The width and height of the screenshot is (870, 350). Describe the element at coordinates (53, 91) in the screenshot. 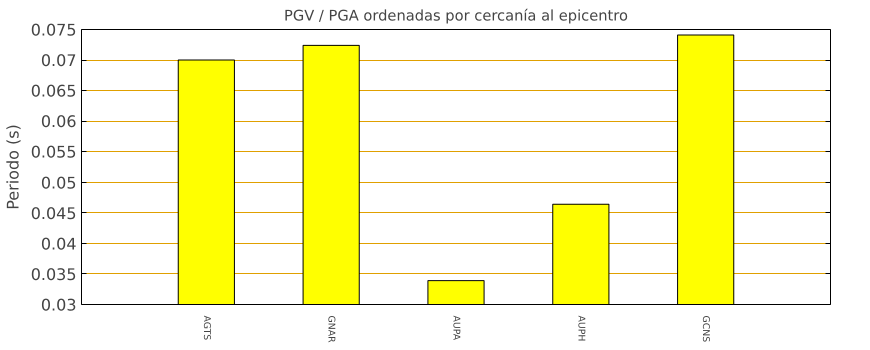

I see `y-tick-label: 0.065` at that location.